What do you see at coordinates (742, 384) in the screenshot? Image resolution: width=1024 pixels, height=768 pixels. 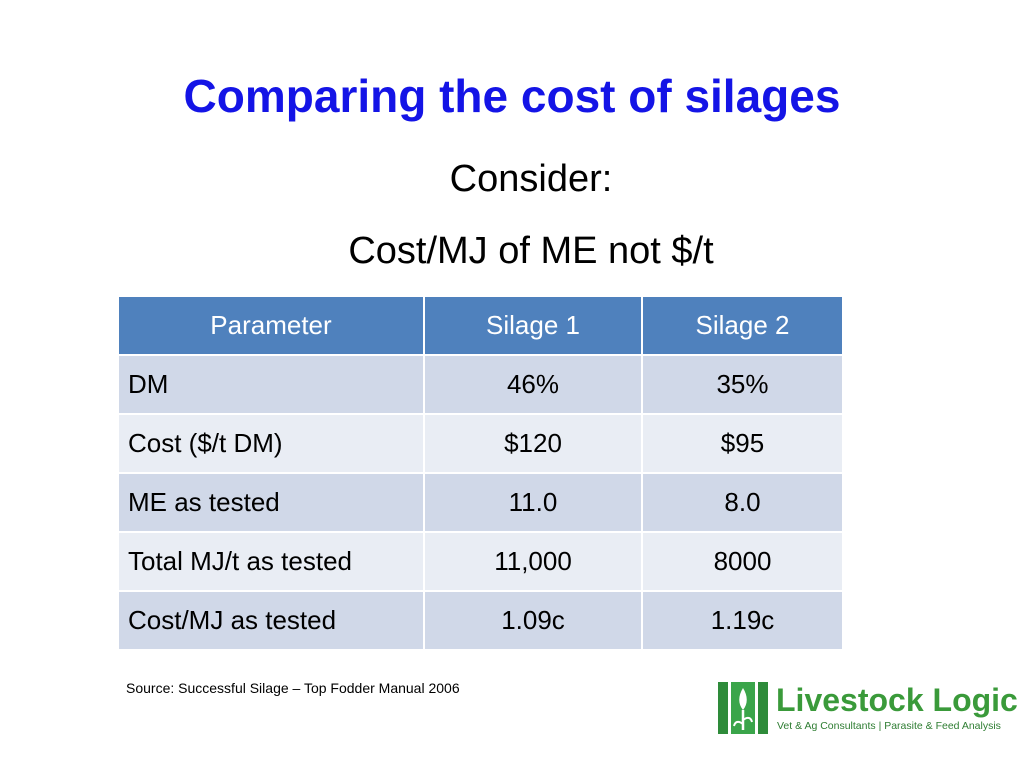 I see `row-silage-2-value: 35%` at bounding box center [742, 384].